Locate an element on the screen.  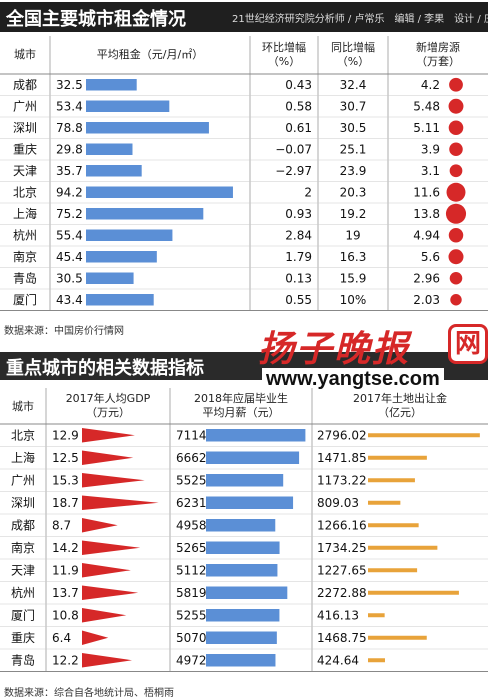
rent-value: 32.5 is located at coordinates (69, 85).